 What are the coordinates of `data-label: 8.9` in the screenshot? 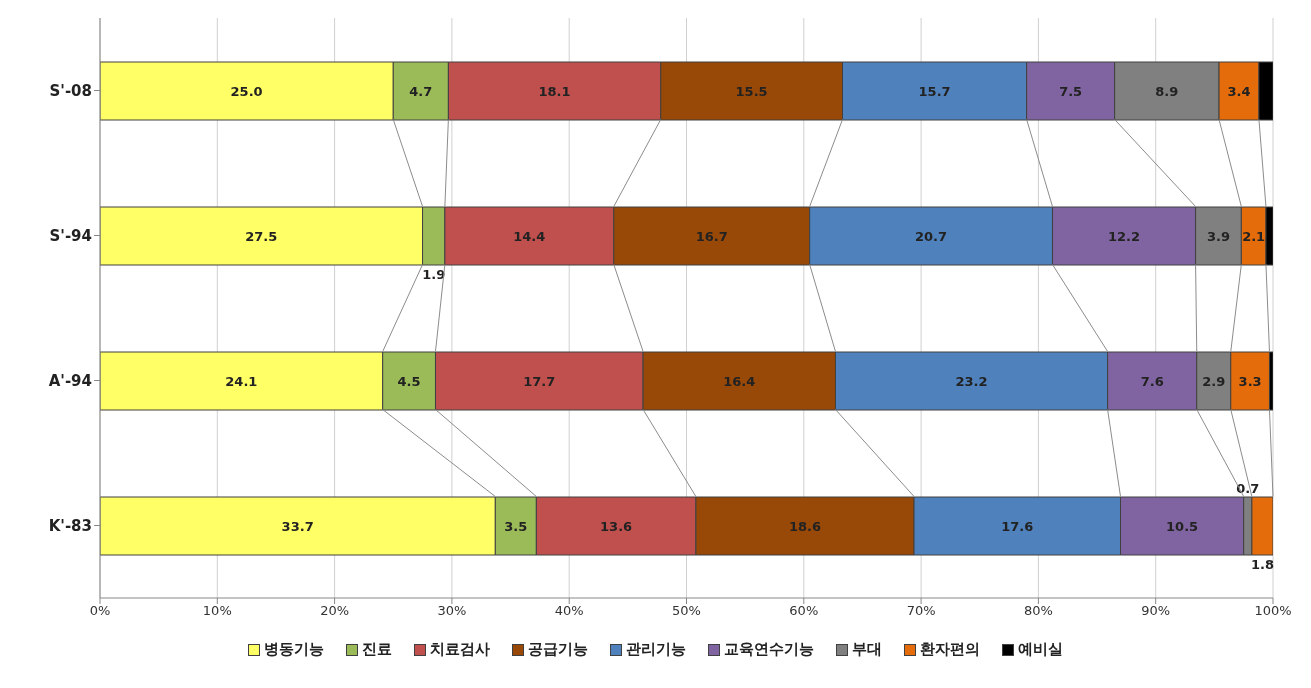 It's located at (1167, 91).